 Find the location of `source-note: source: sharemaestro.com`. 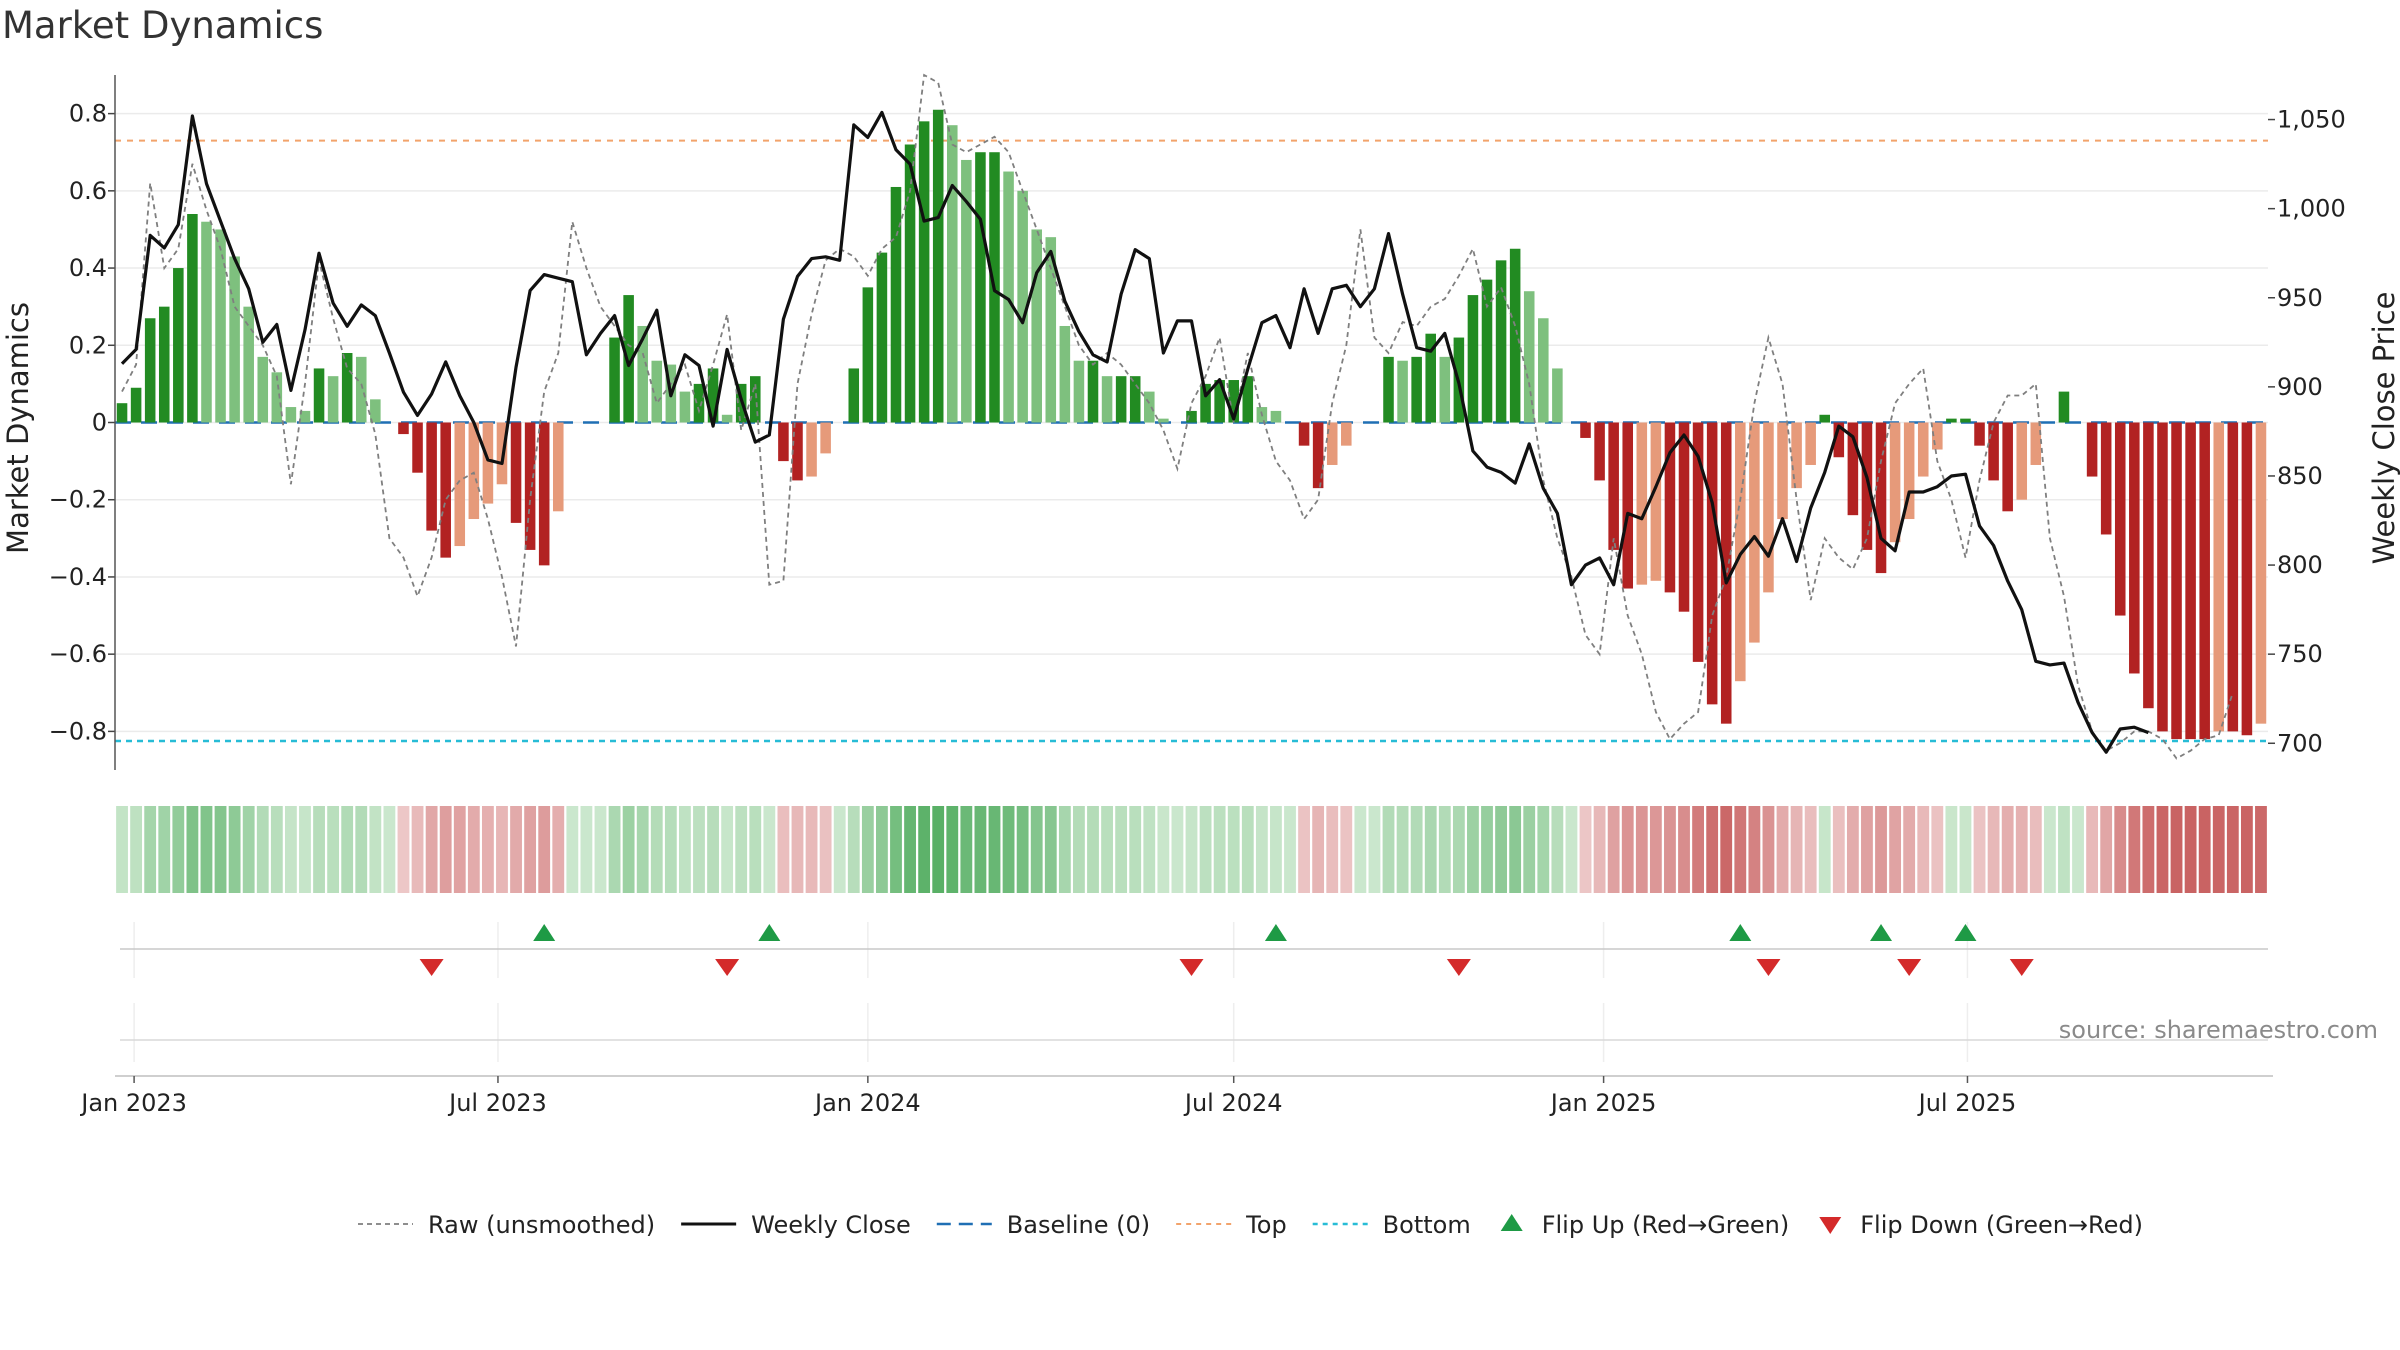

source-note: source: sharemaestro.com is located at coordinates (2218, 1030).